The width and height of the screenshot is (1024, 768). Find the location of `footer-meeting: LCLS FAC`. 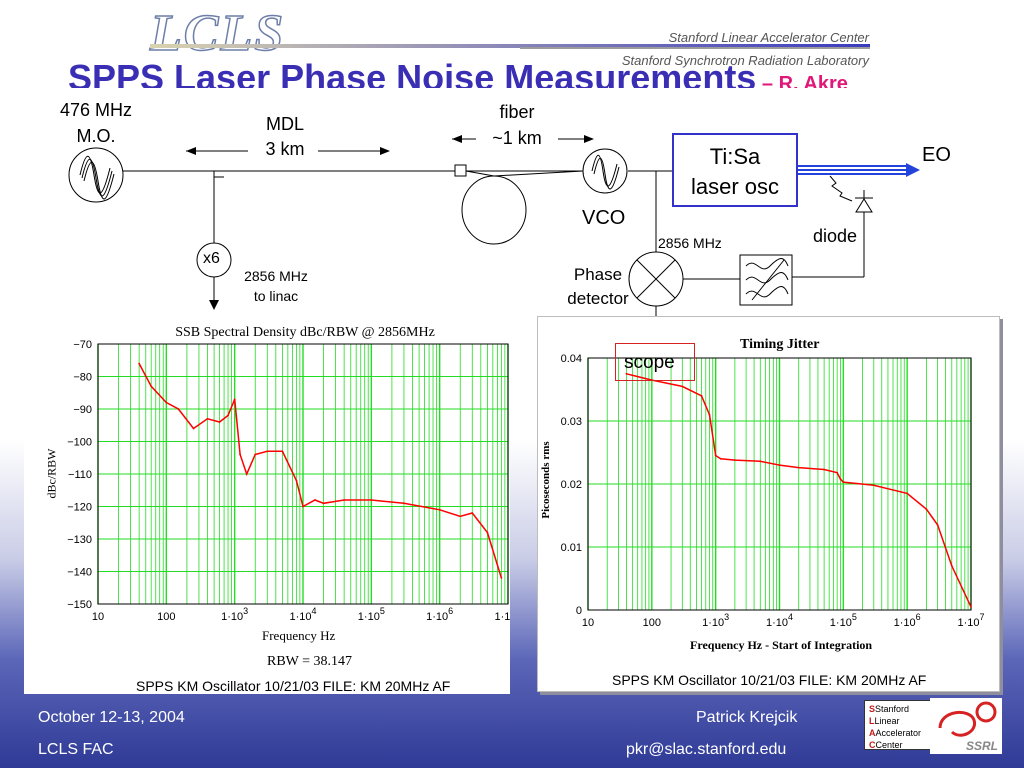

footer-meeting: LCLS FAC is located at coordinates (76, 749).